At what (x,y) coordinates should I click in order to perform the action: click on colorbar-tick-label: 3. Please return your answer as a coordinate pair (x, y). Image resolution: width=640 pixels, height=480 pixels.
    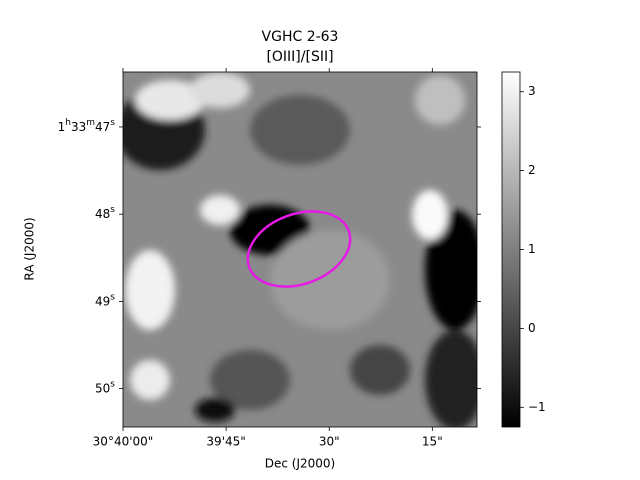
    Looking at the image, I should click on (532, 91).